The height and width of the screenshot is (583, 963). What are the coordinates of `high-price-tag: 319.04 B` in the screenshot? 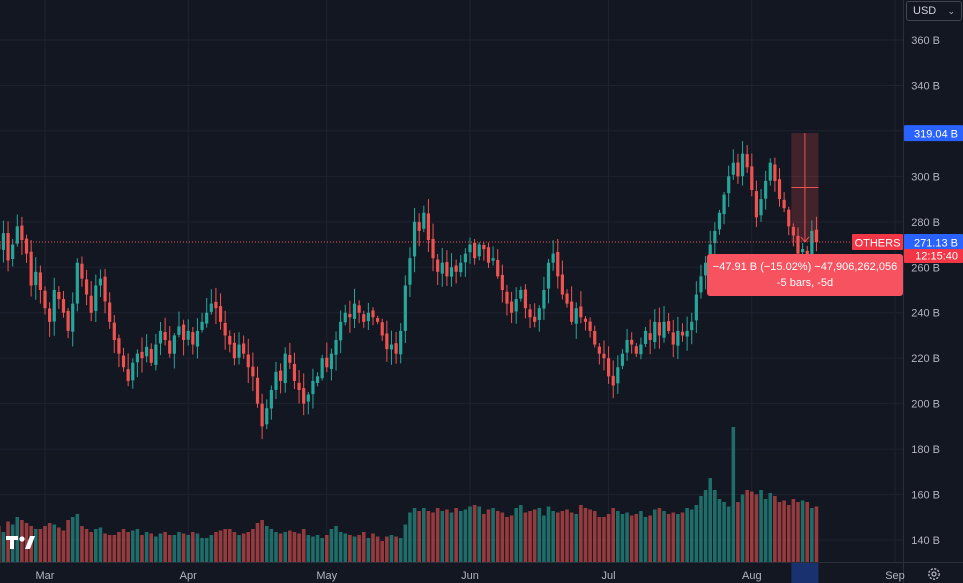 It's located at (936, 135).